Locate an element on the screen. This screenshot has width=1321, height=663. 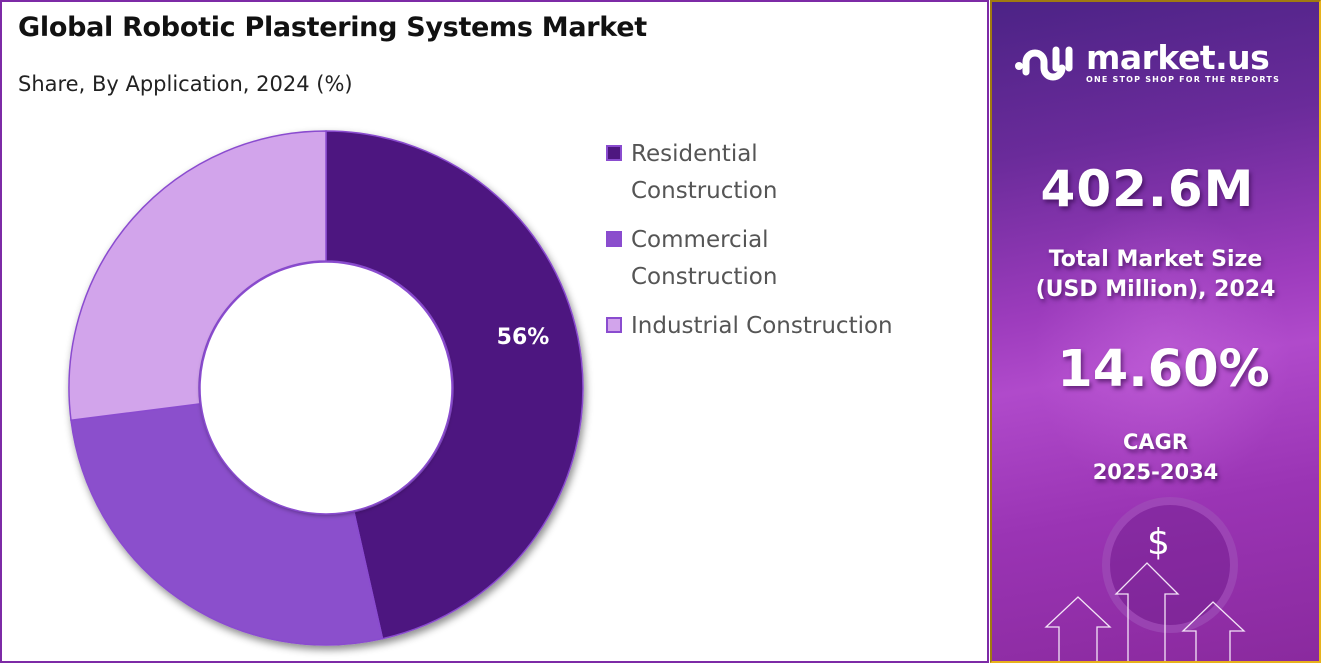
legend-item-commercial: Commercial Construction is located at coordinates (768, 259).